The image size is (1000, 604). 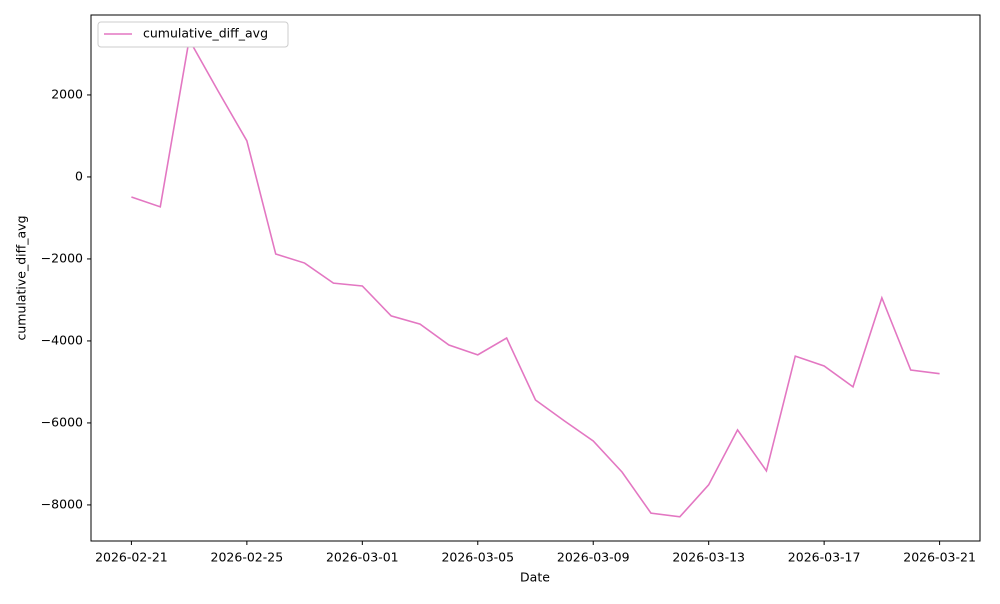 What do you see at coordinates (708, 557) in the screenshot?
I see `x-tick-label: 2026-03-13` at bounding box center [708, 557].